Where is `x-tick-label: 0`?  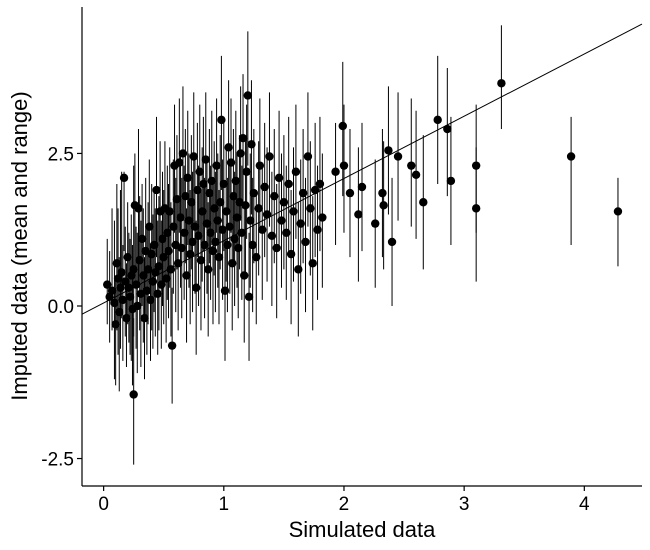
x-tick-label: 0 is located at coordinates (103, 504).